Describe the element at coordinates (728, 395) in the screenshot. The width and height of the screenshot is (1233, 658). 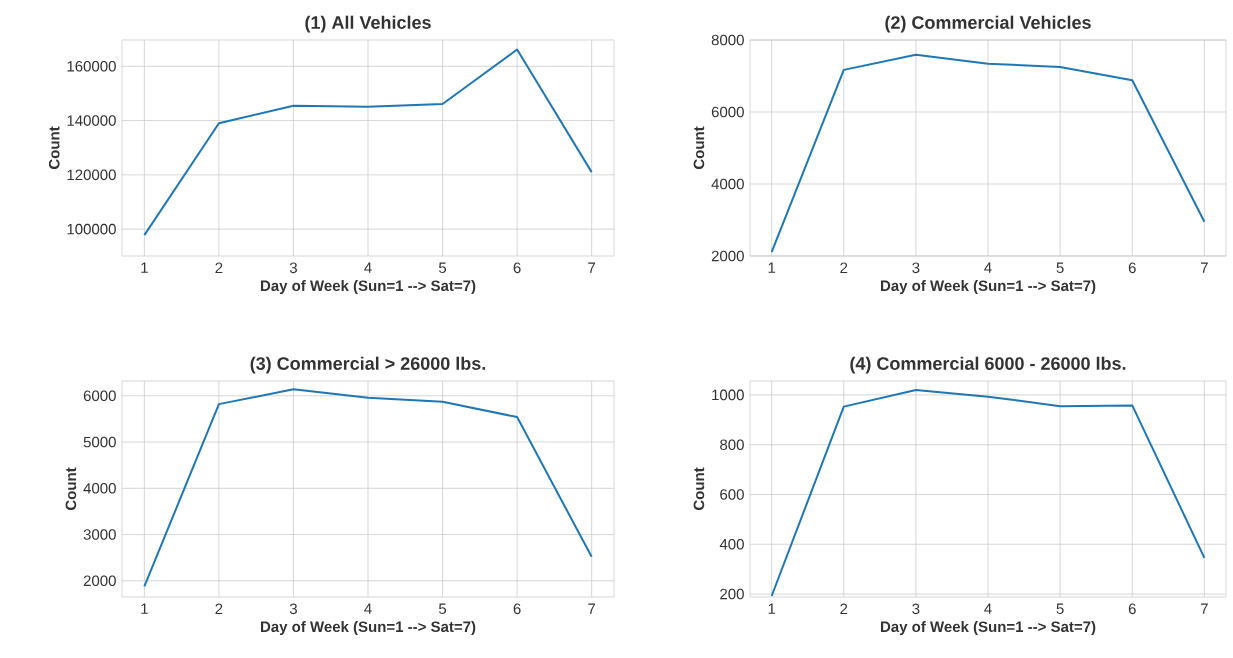
I see `y-tick-label: 1000` at that location.